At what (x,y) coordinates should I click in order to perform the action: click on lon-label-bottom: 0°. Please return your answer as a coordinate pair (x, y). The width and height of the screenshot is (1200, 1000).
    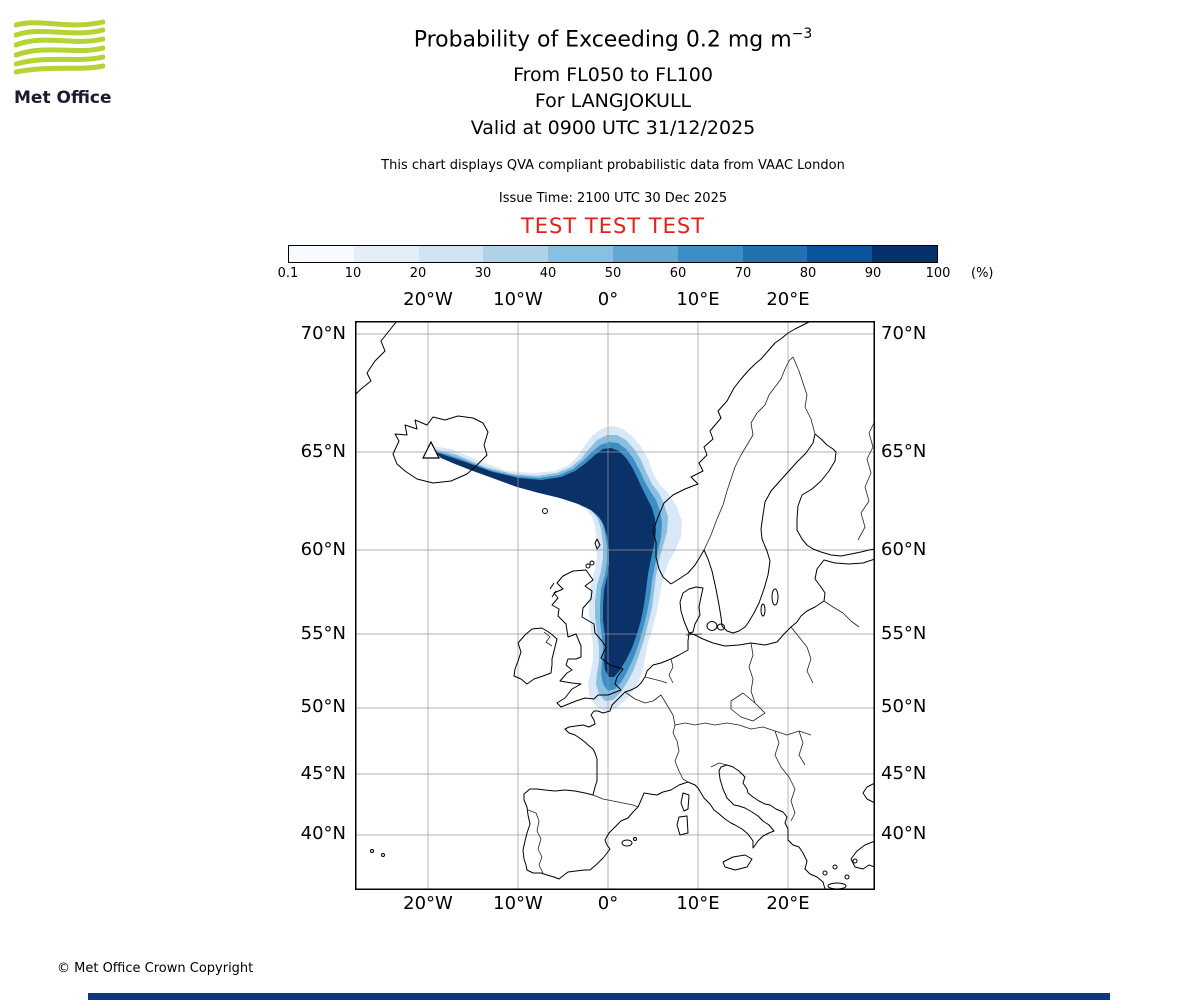
    Looking at the image, I should click on (608, 903).